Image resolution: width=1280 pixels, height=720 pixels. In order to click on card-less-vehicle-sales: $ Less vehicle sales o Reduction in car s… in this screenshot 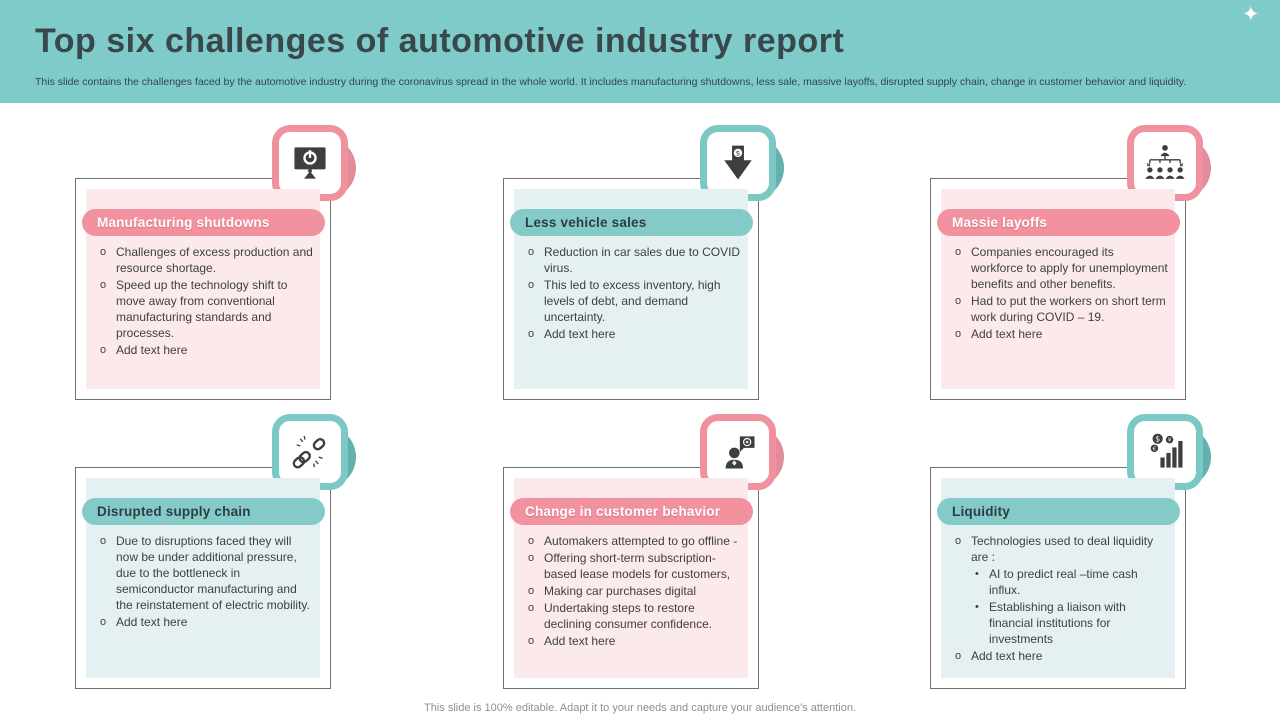, I will do `click(643, 262)`.